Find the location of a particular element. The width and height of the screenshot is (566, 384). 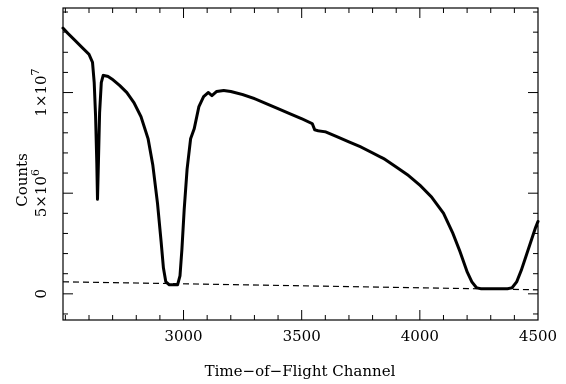

x-tick-label: 4500 is located at coordinates (538, 336).